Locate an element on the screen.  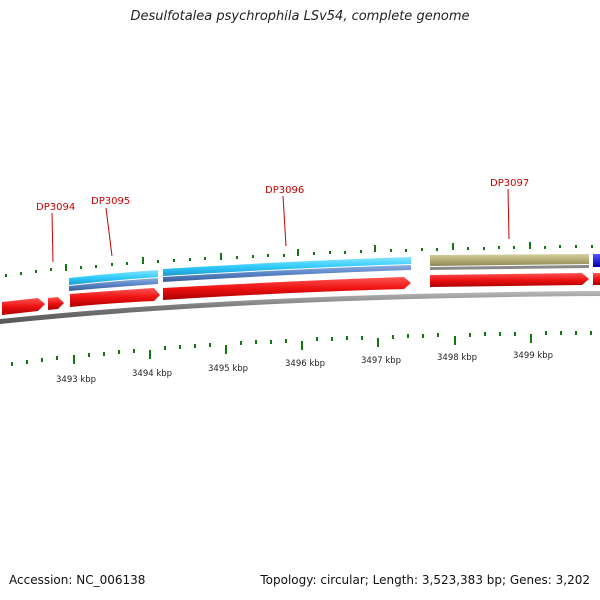
feature-track-steel is located at coordinates (240, 278).